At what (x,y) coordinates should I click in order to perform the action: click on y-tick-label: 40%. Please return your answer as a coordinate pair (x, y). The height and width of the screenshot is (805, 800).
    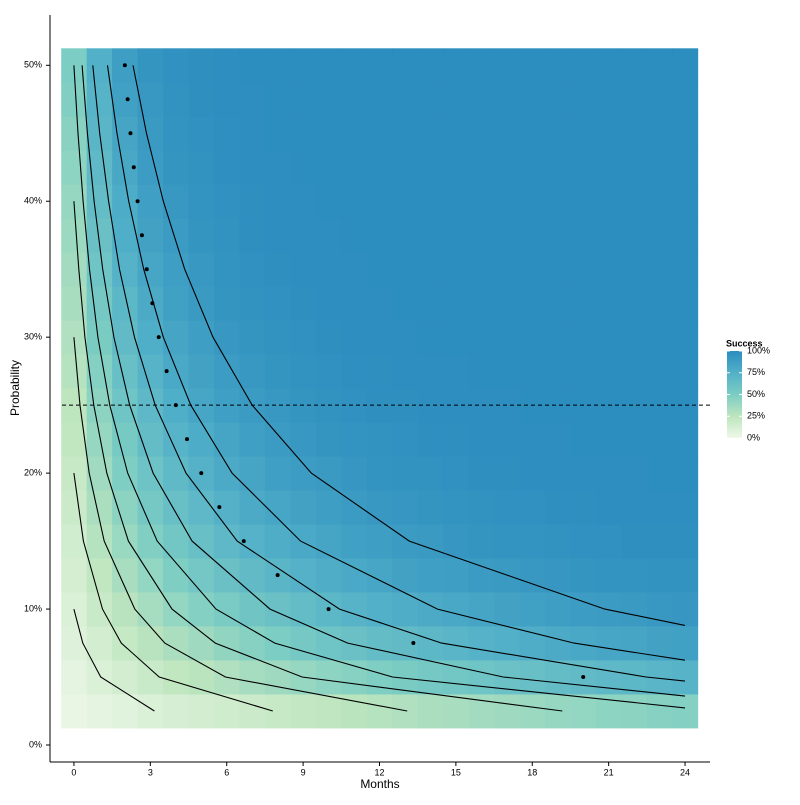
    Looking at the image, I should click on (33, 201).